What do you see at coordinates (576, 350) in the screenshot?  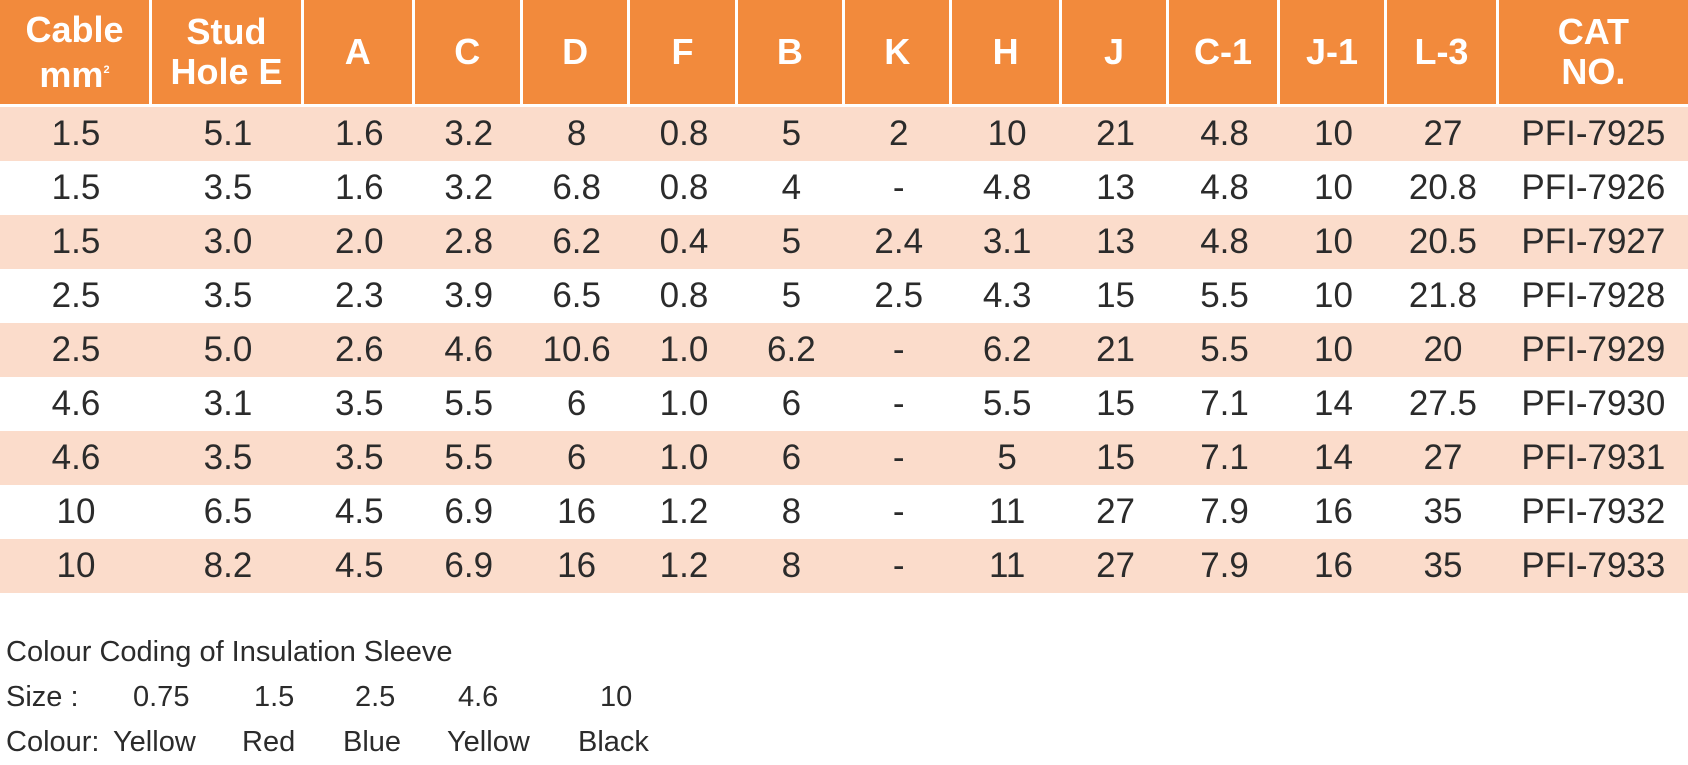 I see `table-cell: 10.6` at bounding box center [576, 350].